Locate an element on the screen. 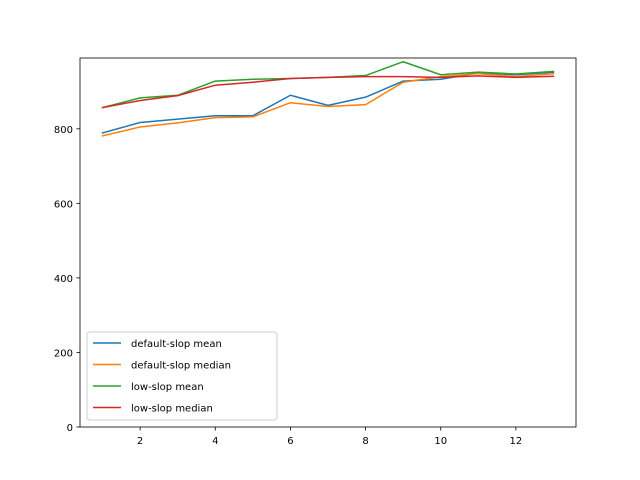 The height and width of the screenshot is (480, 640). x-tick-label: 12 is located at coordinates (516, 441).